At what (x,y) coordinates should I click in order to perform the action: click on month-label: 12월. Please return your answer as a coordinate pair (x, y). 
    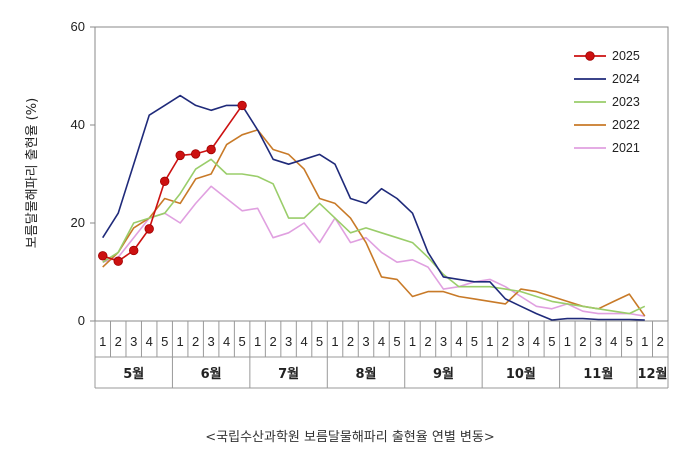
    Looking at the image, I should click on (652, 374).